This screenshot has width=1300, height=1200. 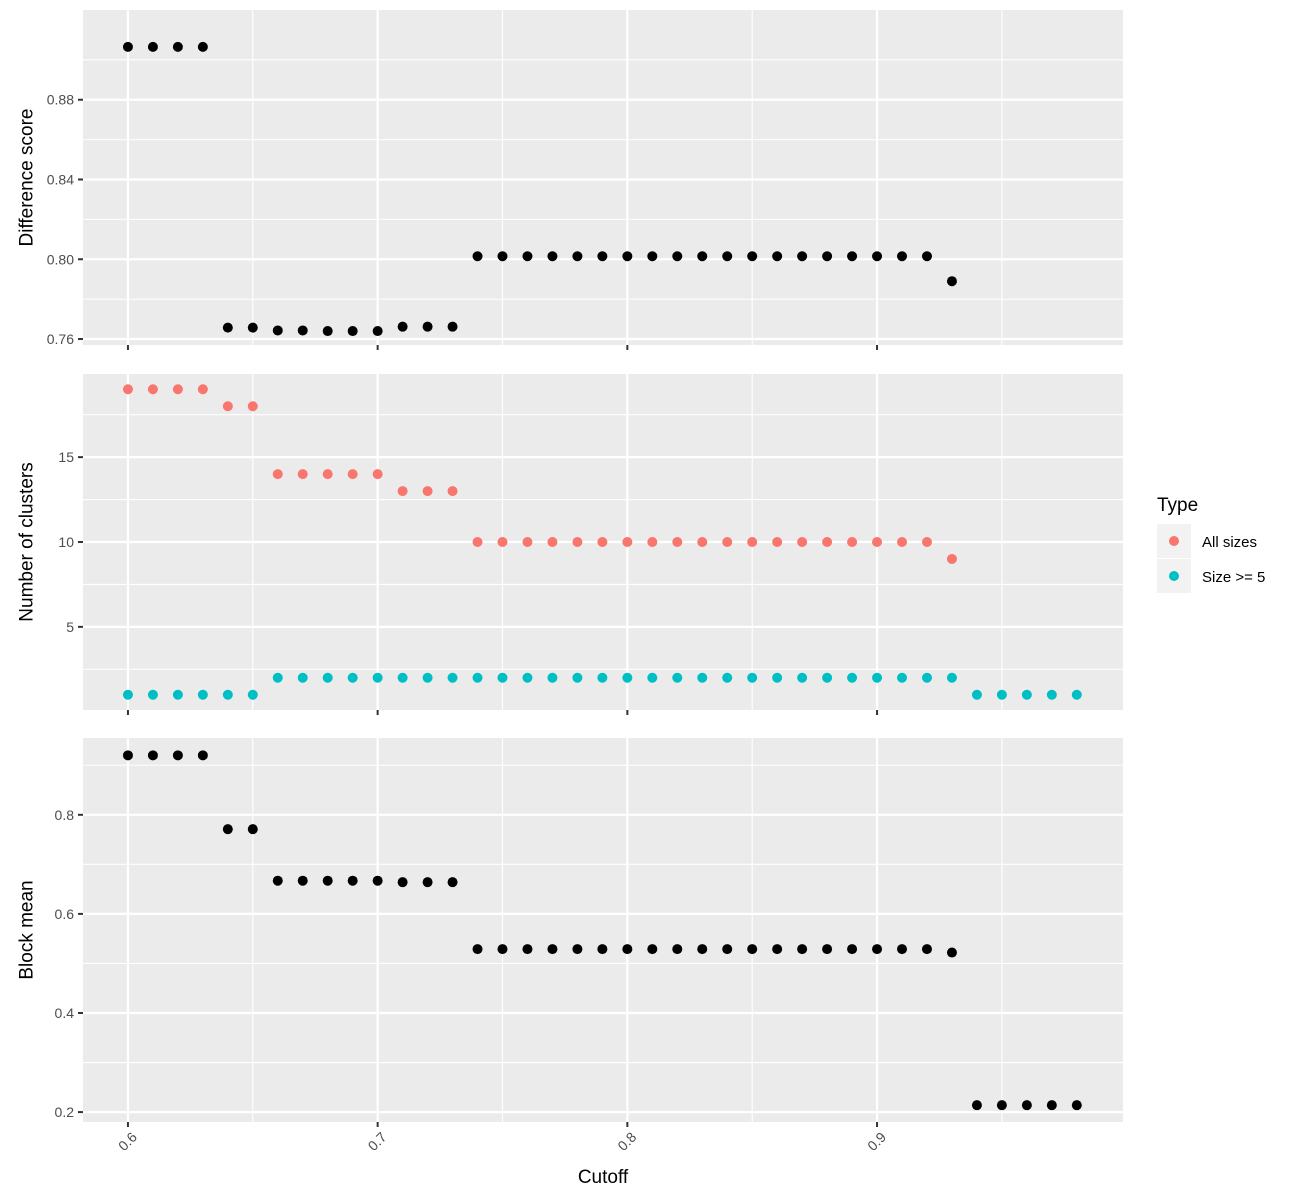 I want to click on y-axis-title: Number of clusters, so click(x=27, y=541).